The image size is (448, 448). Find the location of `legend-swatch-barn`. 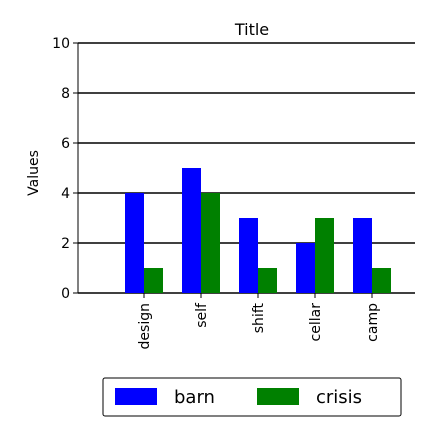

legend-swatch-barn is located at coordinates (136, 396).